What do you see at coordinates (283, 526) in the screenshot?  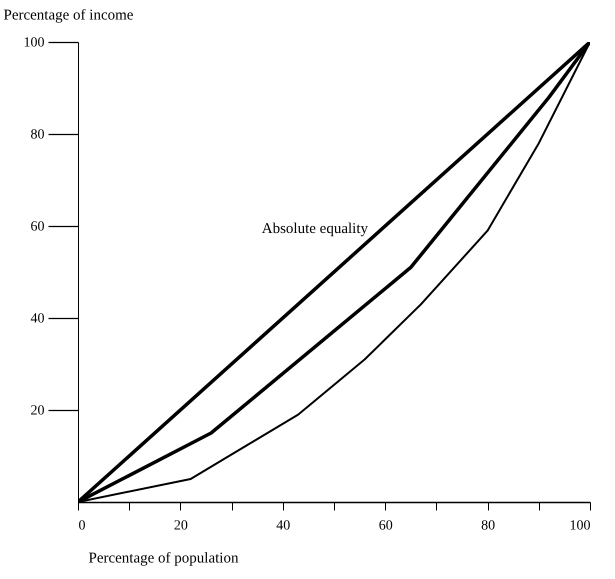 I see `x-tick-label: 40` at bounding box center [283, 526].